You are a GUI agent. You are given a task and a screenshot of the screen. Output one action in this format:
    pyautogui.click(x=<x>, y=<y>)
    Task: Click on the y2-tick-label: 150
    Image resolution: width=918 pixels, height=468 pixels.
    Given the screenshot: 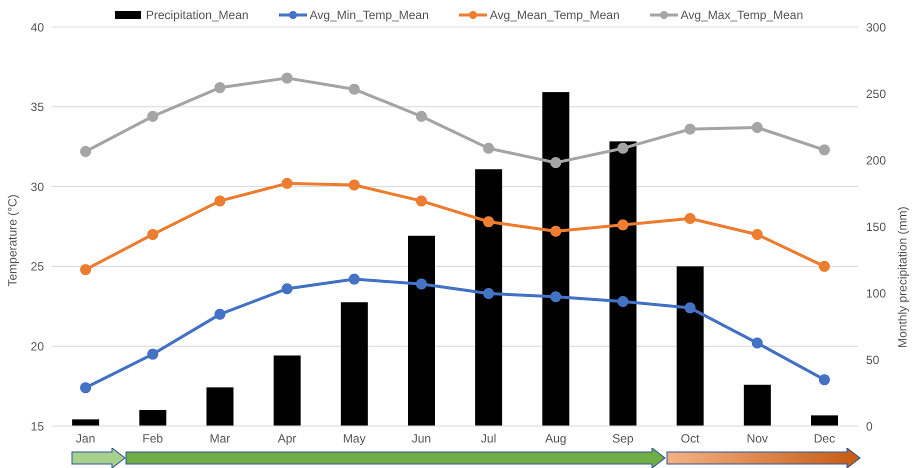 What is the action you would take?
    pyautogui.click(x=876, y=227)
    